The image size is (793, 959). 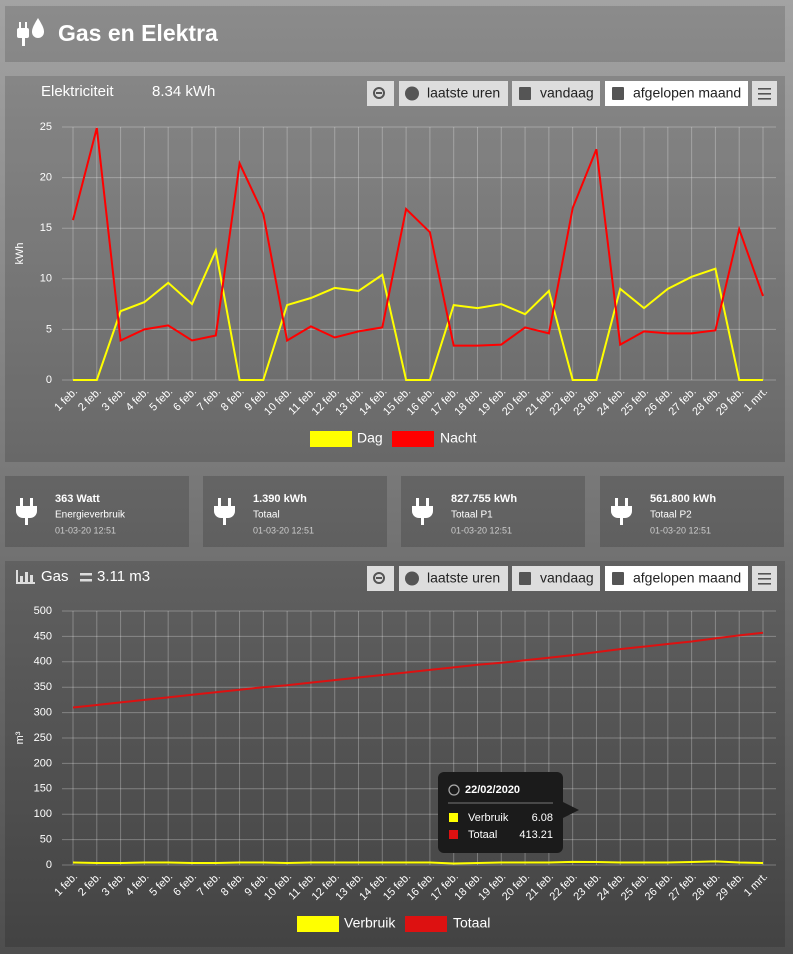 I want to click on y-tick-label: 5, so click(x=49, y=329).